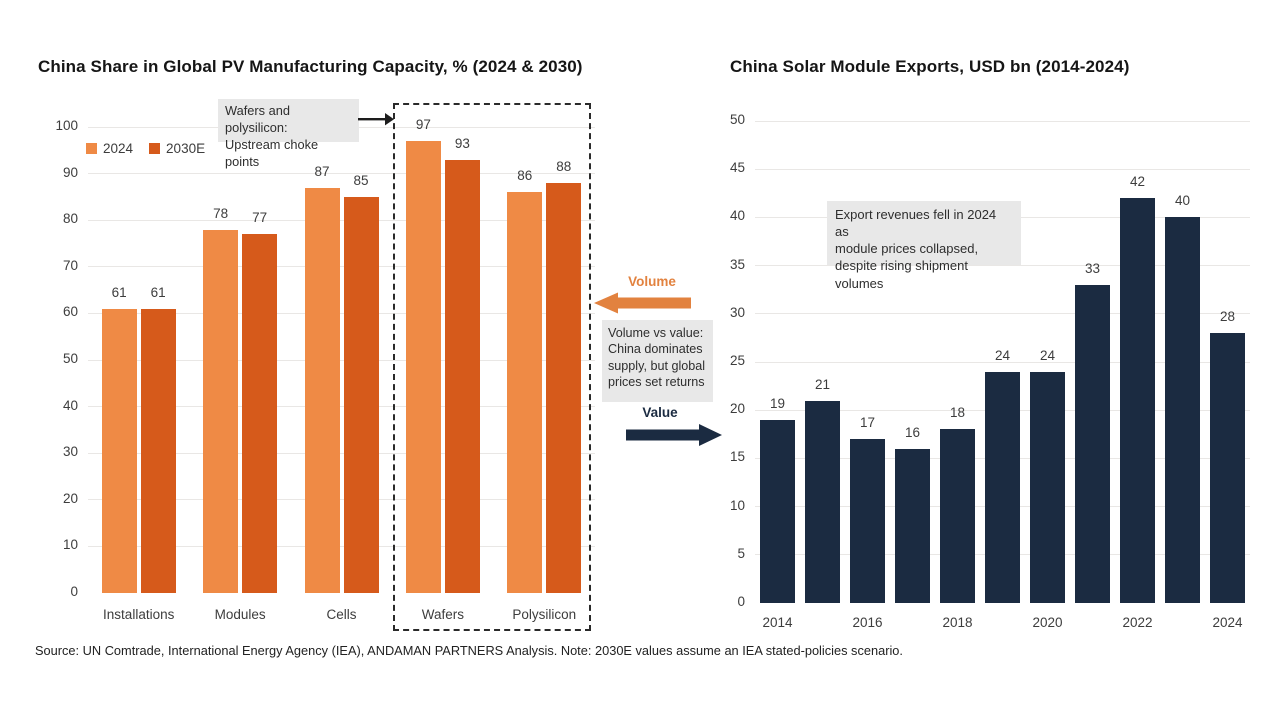 This screenshot has width=1280, height=720. Describe the element at coordinates (221, 411) in the screenshot. I see `bar-modules-2024` at that location.